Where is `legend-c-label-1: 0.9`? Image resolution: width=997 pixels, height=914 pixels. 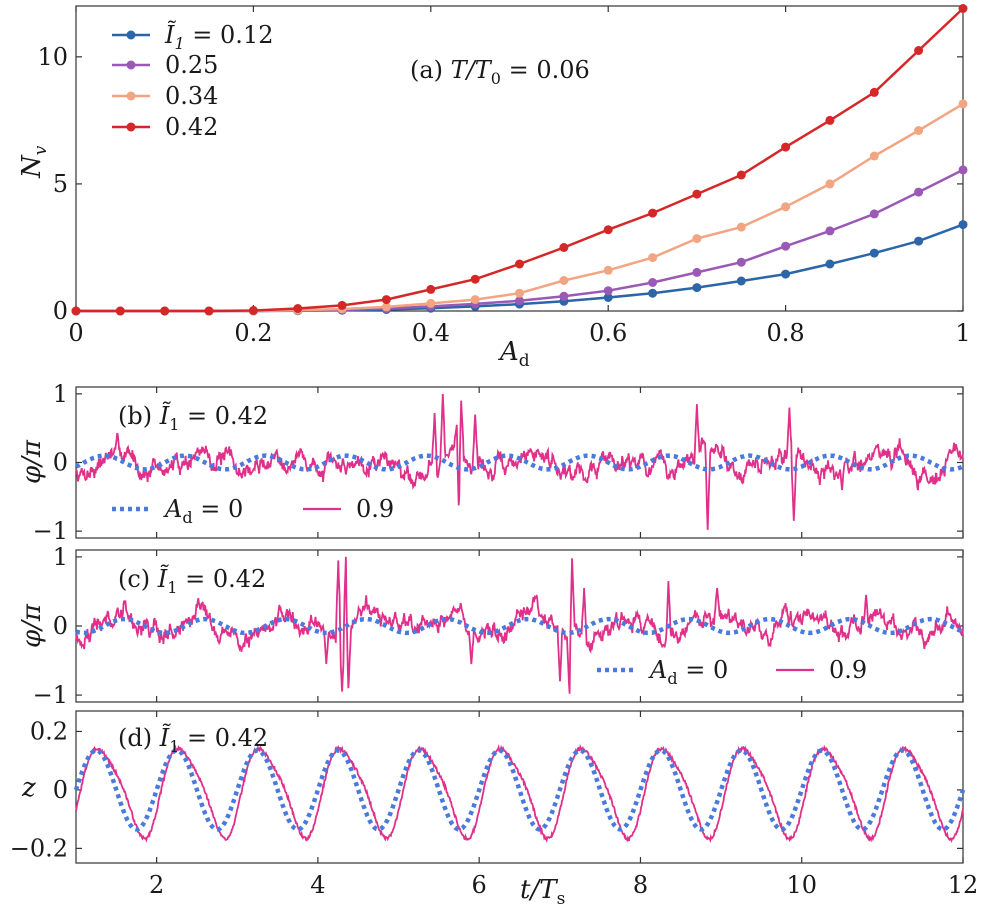
legend-c-label-1: 0.9 is located at coordinates (848, 670).